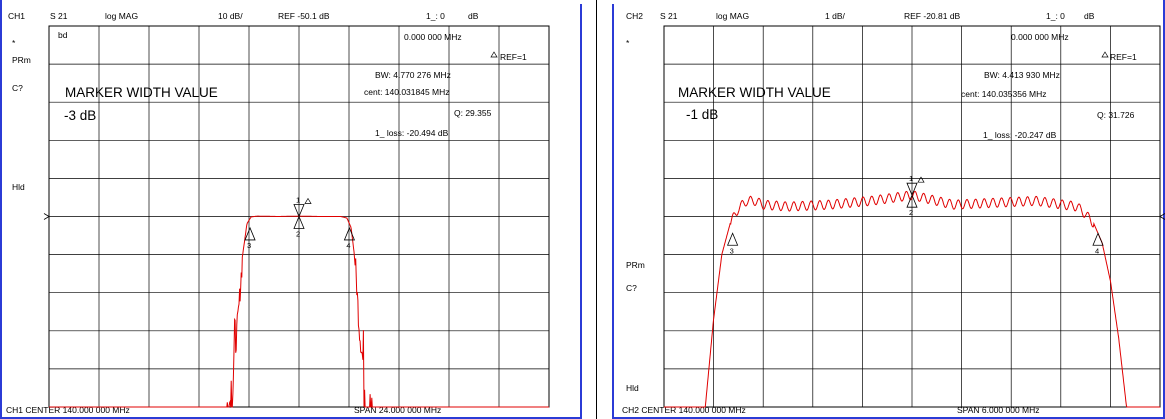 Image resolution: width=1165 pixels, height=419 pixels. I want to click on ch2-scale-label: 1 dB/, so click(835, 16).